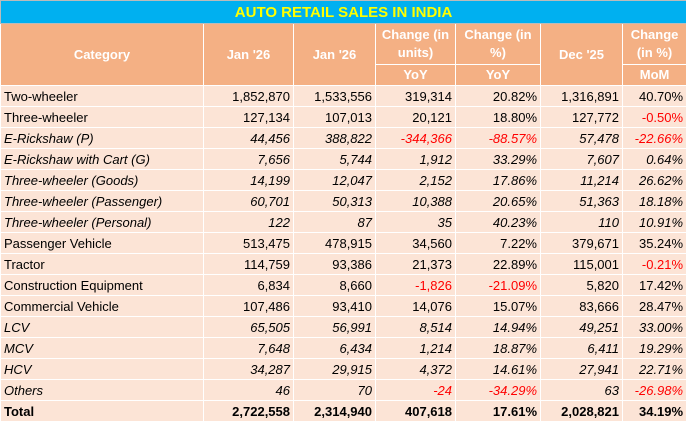 Image resolution: width=686 pixels, height=425 pixels. Describe the element at coordinates (653, 117) in the screenshot. I see `value-cell: -0.50%` at that location.